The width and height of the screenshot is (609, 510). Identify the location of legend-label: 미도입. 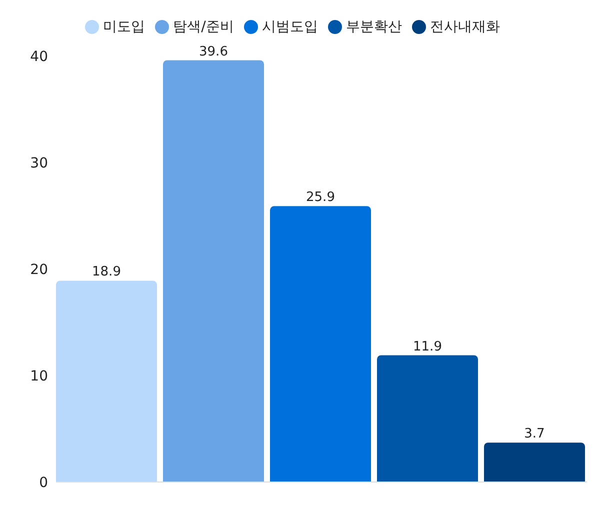
(124, 27).